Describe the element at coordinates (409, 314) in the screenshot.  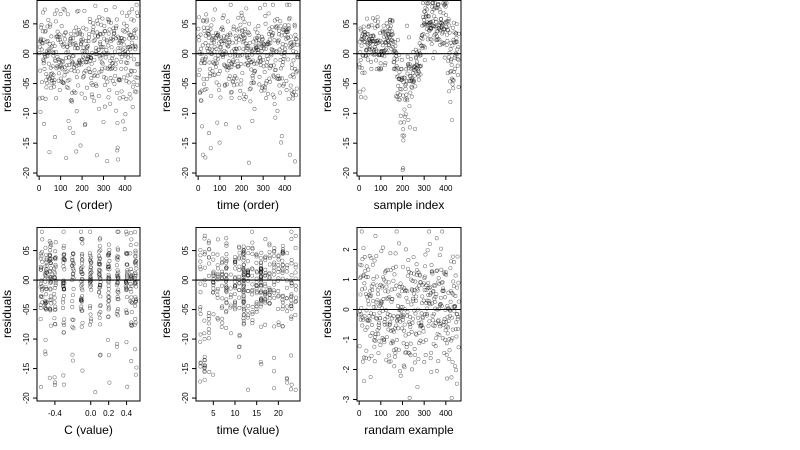
I see `plot-frame` at that location.